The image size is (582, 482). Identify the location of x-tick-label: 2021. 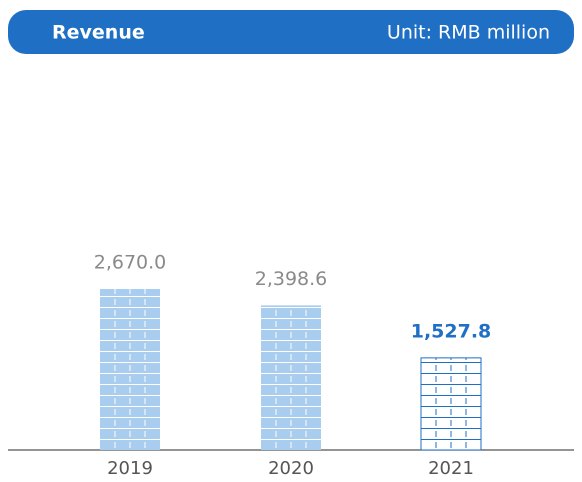
(451, 468).